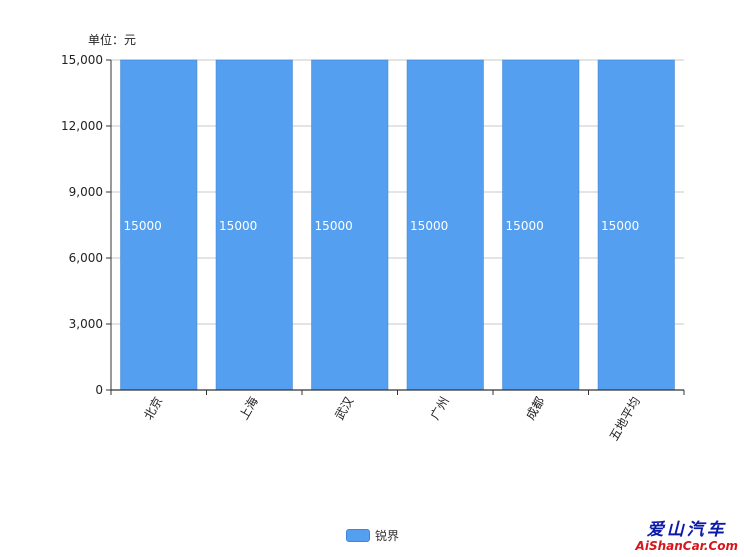 Image resolution: width=744 pixels, height=557 pixels. I want to click on y-tick-label: 3,000, so click(86, 324).